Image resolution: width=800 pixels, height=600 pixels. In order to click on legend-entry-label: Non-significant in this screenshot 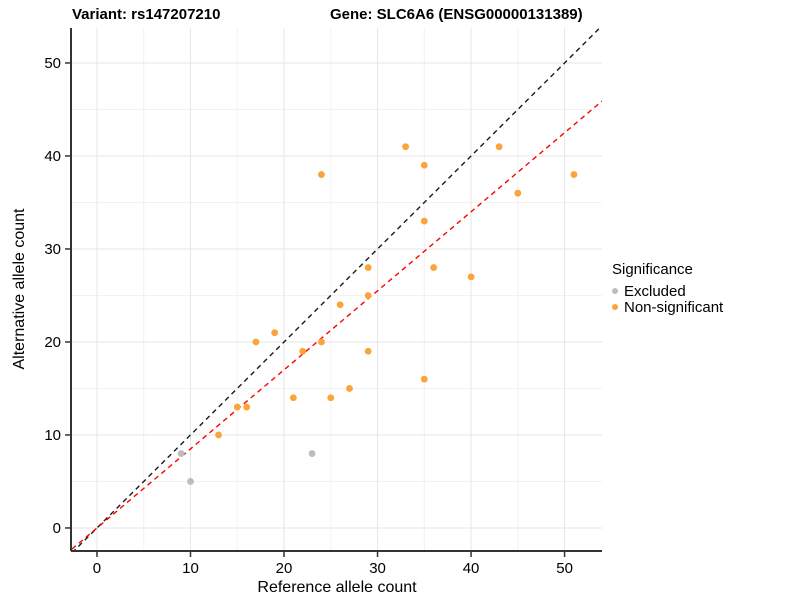, I will do `click(674, 307)`.